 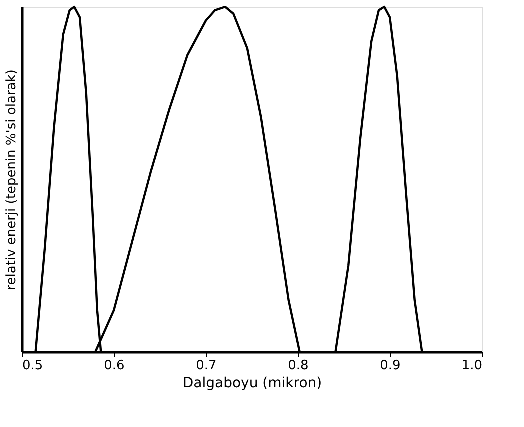 I want to click on x-tick-label: 0.6, so click(x=114, y=366).